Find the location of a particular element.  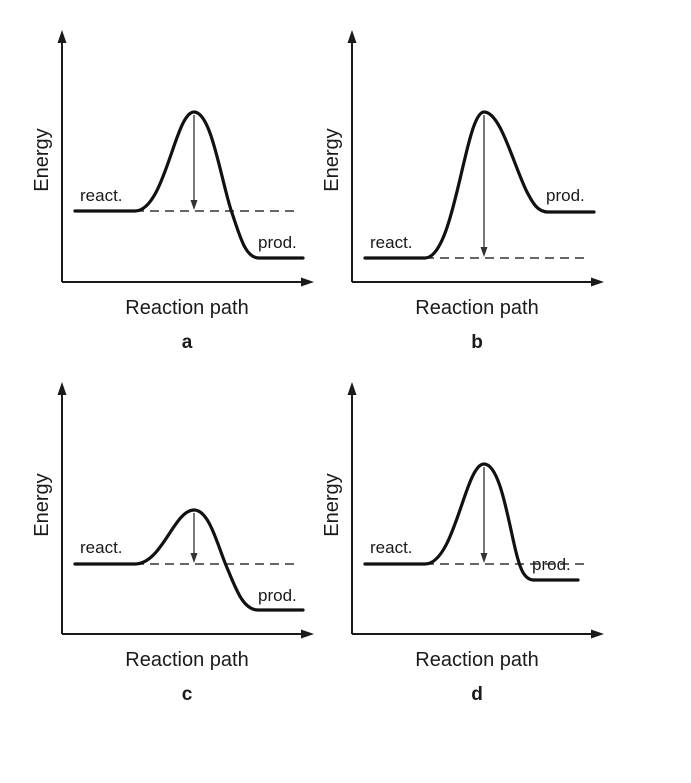

panel-letter: c is located at coordinates (187, 694).